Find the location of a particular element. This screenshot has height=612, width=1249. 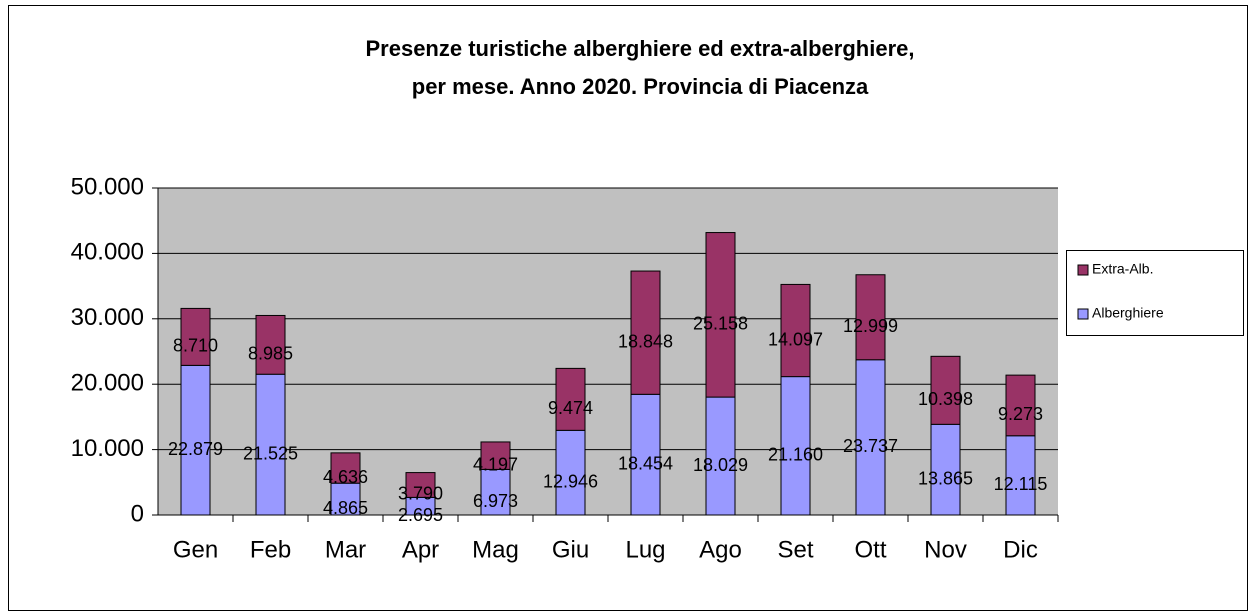

value-label: 14.097 is located at coordinates (795, 339).